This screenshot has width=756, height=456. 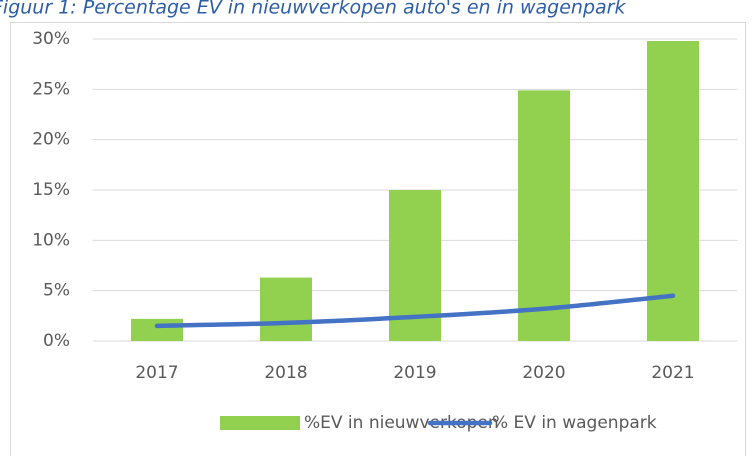 I want to click on legend-label: %EV in nieuwverkopen, so click(x=401, y=423).